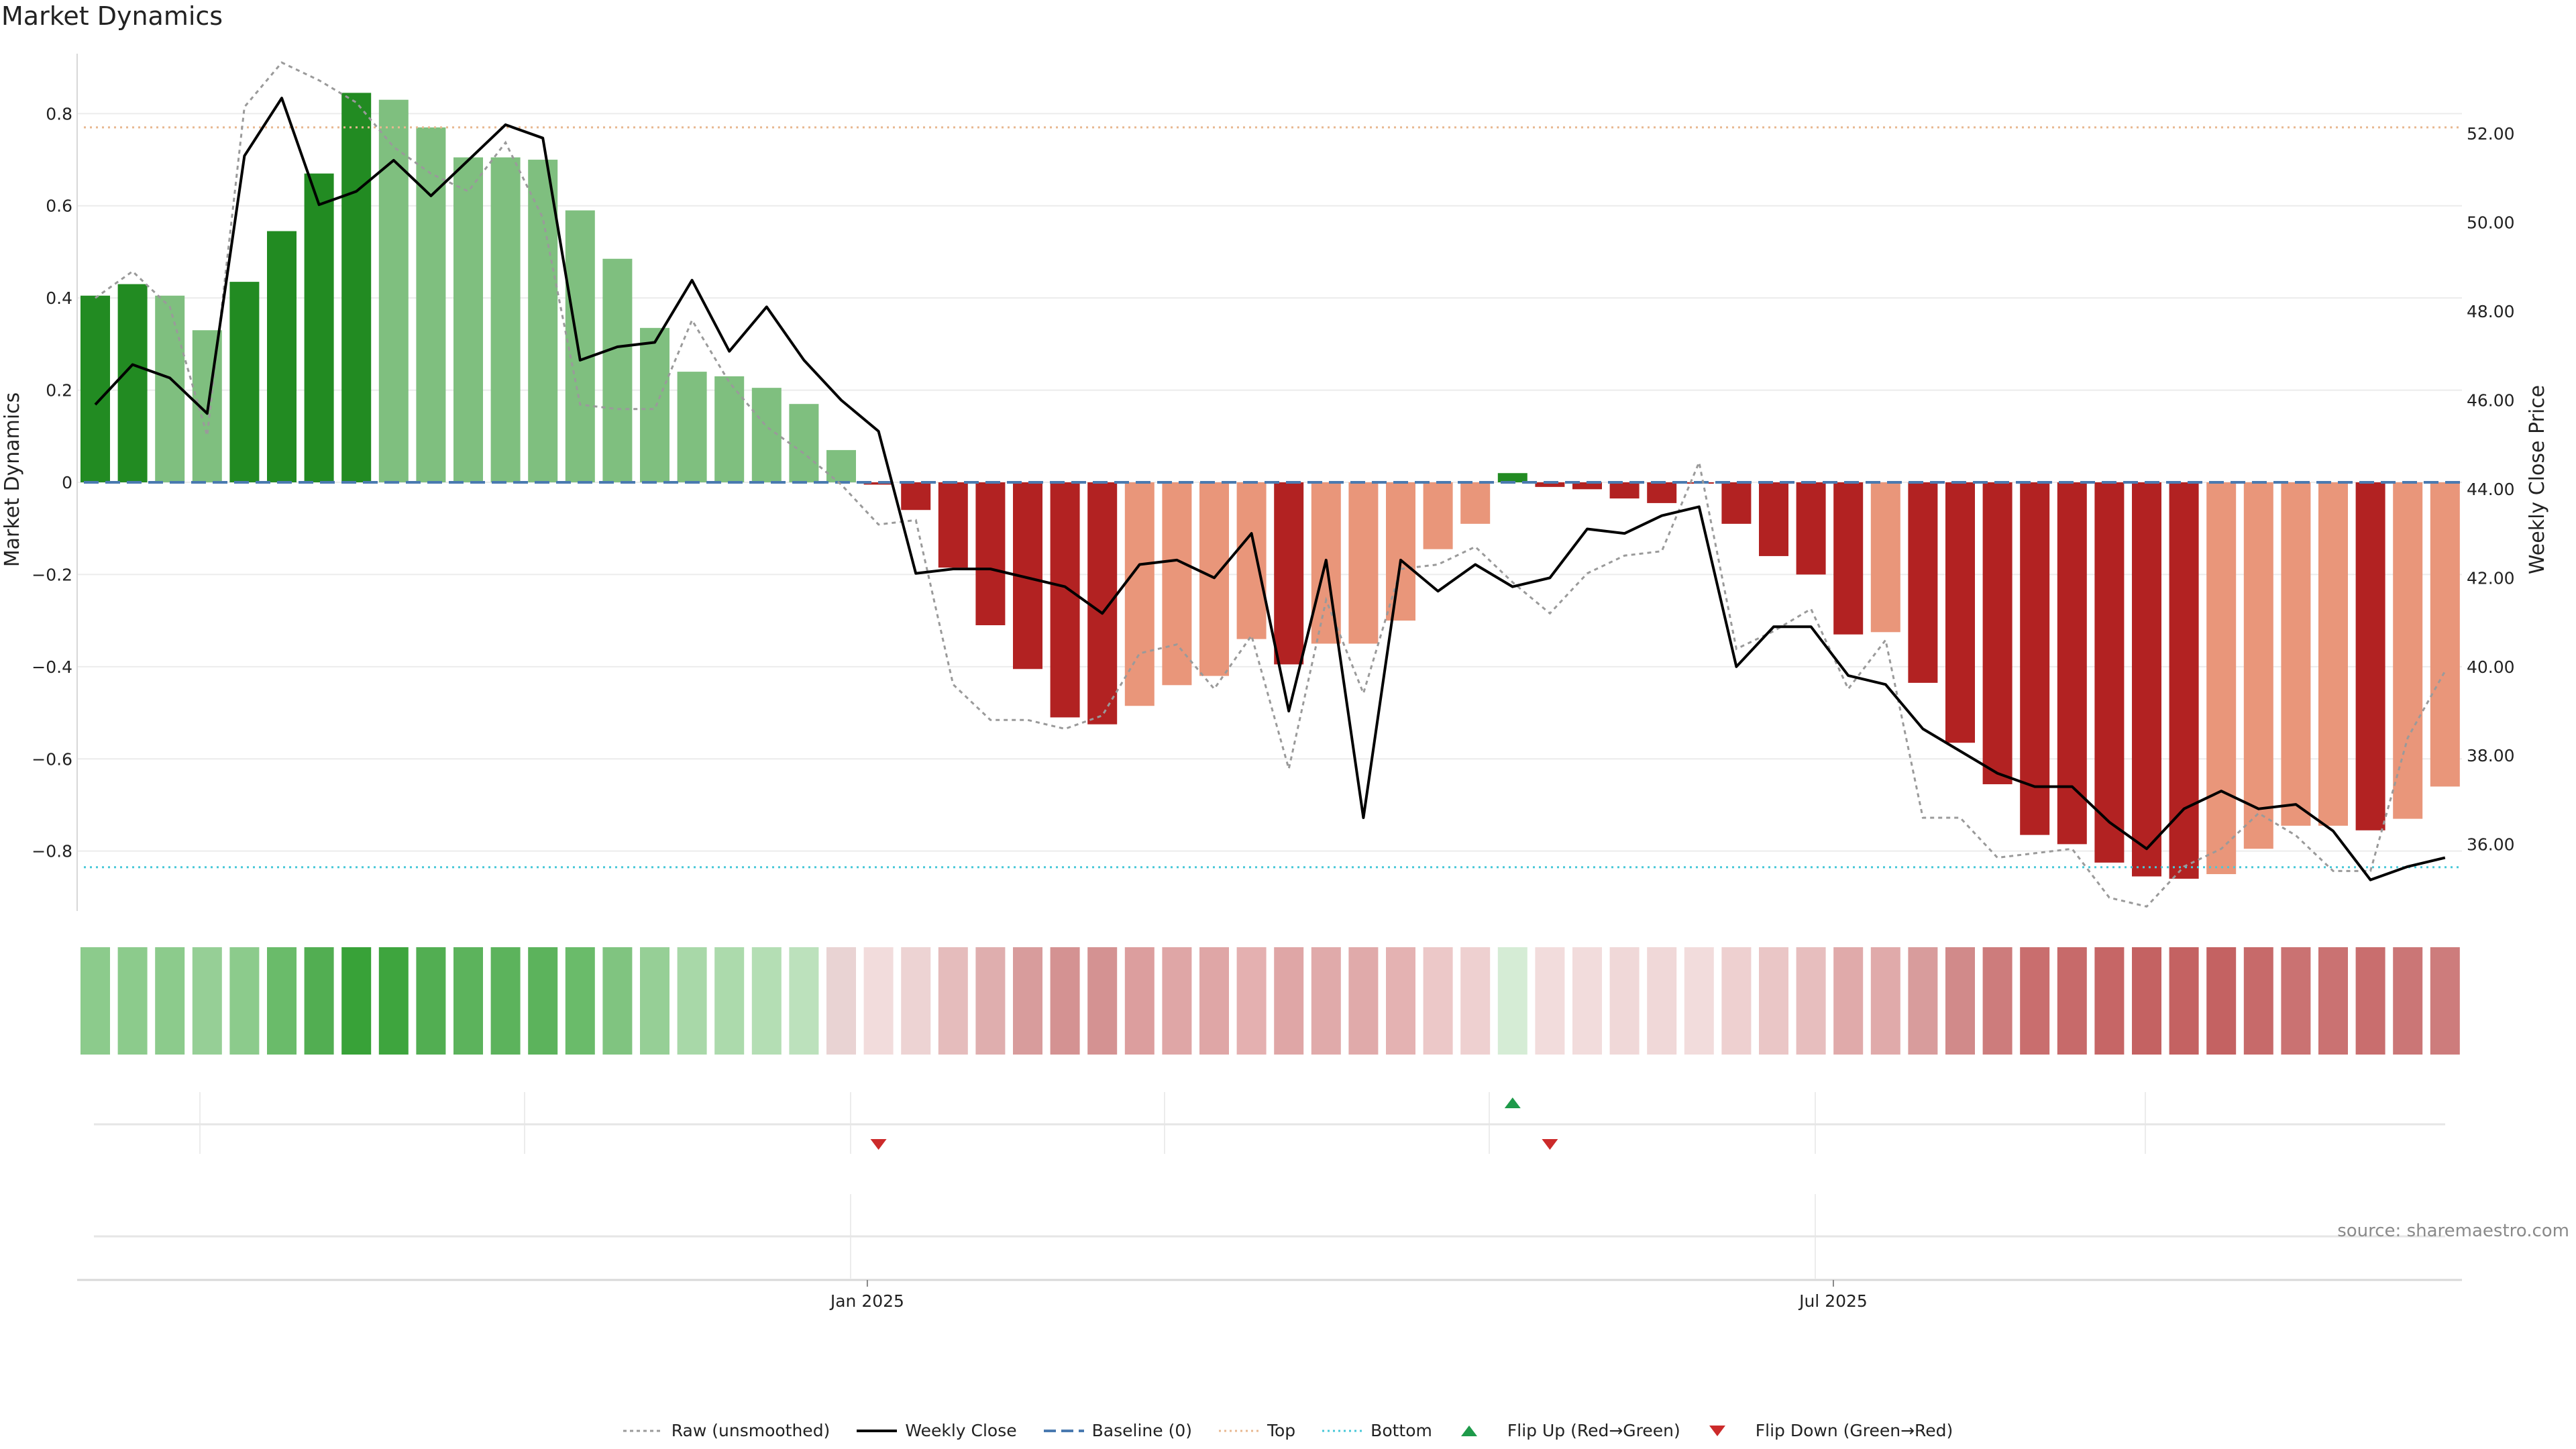  Describe the element at coordinates (52, 851) in the screenshot. I see `y-tick-label: −0.8` at that location.